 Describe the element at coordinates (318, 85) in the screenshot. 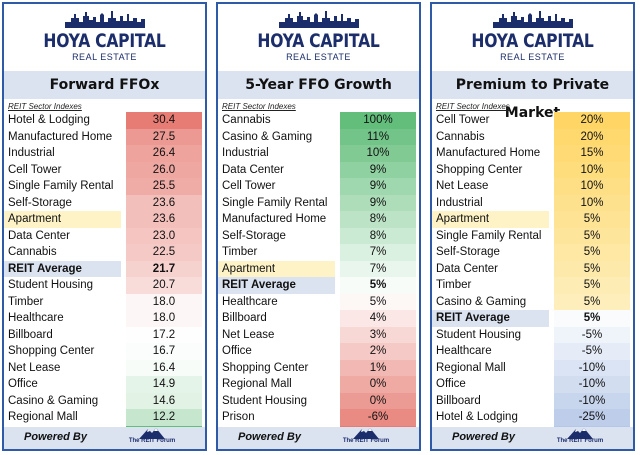

I see `panel-title: 5-Year FFO Growth` at that location.